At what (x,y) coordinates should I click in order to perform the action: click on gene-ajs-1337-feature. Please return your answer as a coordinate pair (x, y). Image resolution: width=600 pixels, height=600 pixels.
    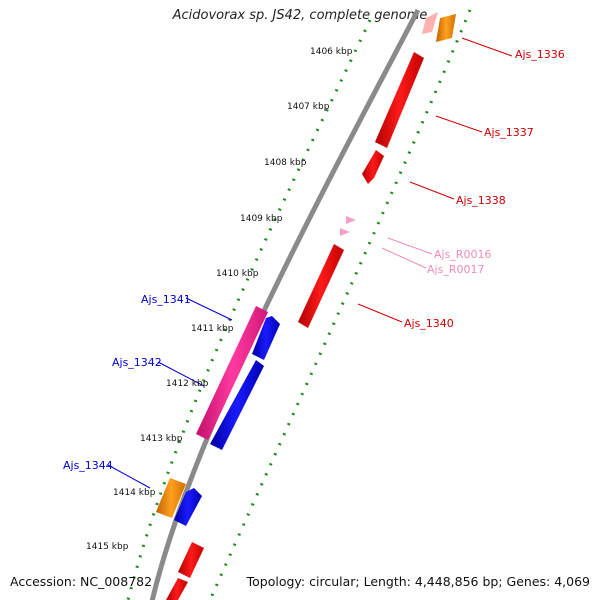
    Looking at the image, I should click on (399, 100).